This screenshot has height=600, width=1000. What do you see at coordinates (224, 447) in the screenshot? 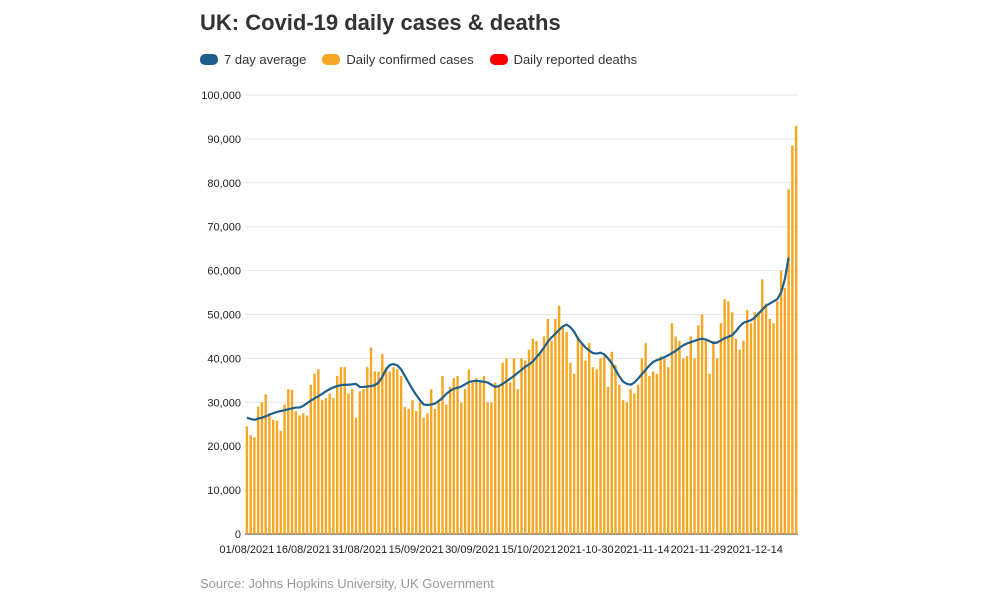
I see `y-tick-label: 20,000` at bounding box center [224, 447].